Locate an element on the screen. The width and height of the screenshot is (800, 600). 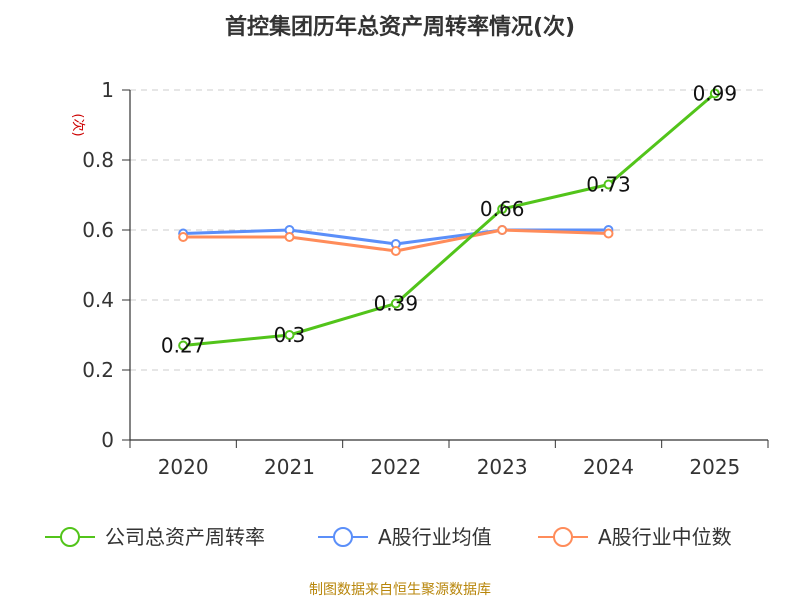
data-label: 0.73 is located at coordinates (608, 185).